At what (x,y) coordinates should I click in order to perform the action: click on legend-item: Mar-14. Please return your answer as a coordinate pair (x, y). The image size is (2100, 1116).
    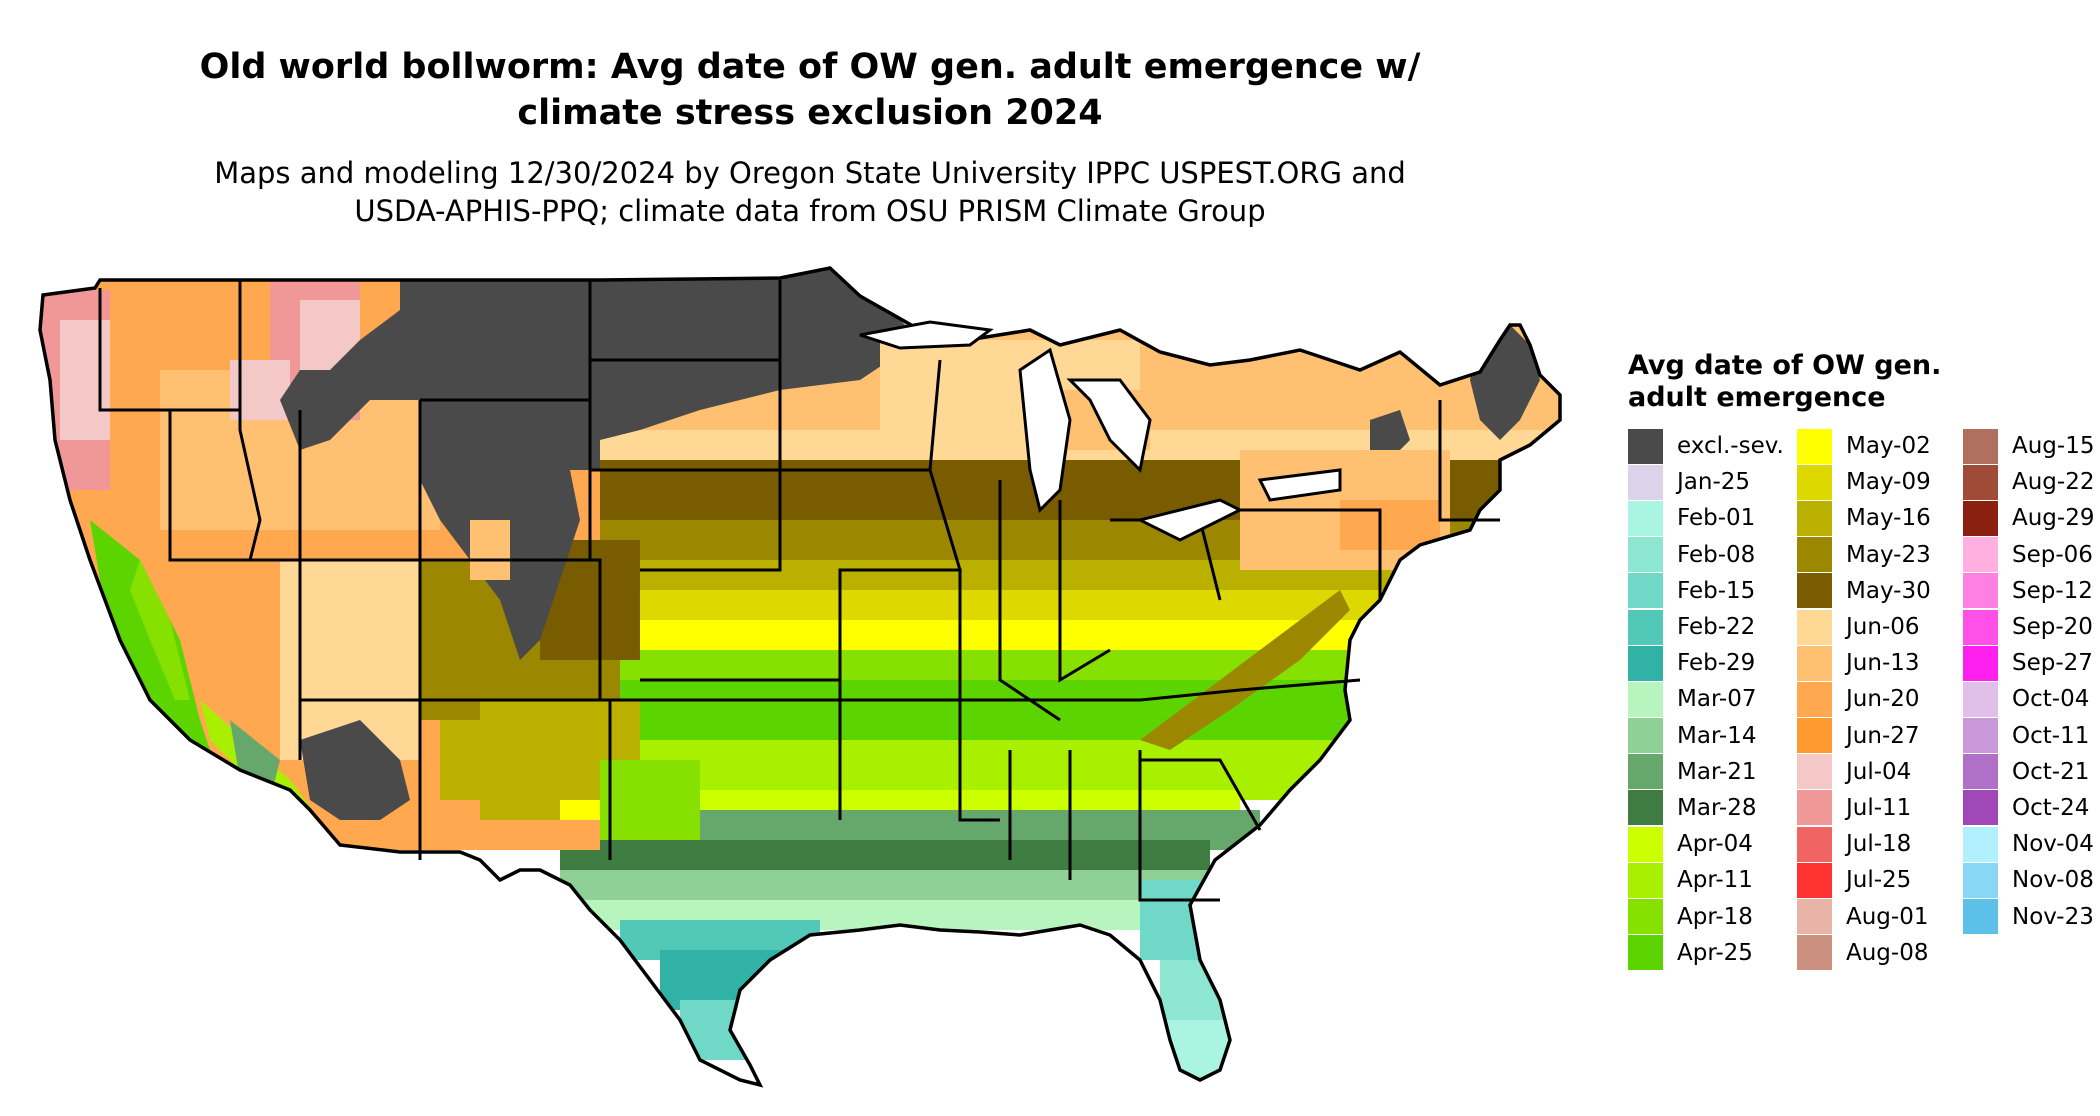
    Looking at the image, I should click on (1706, 736).